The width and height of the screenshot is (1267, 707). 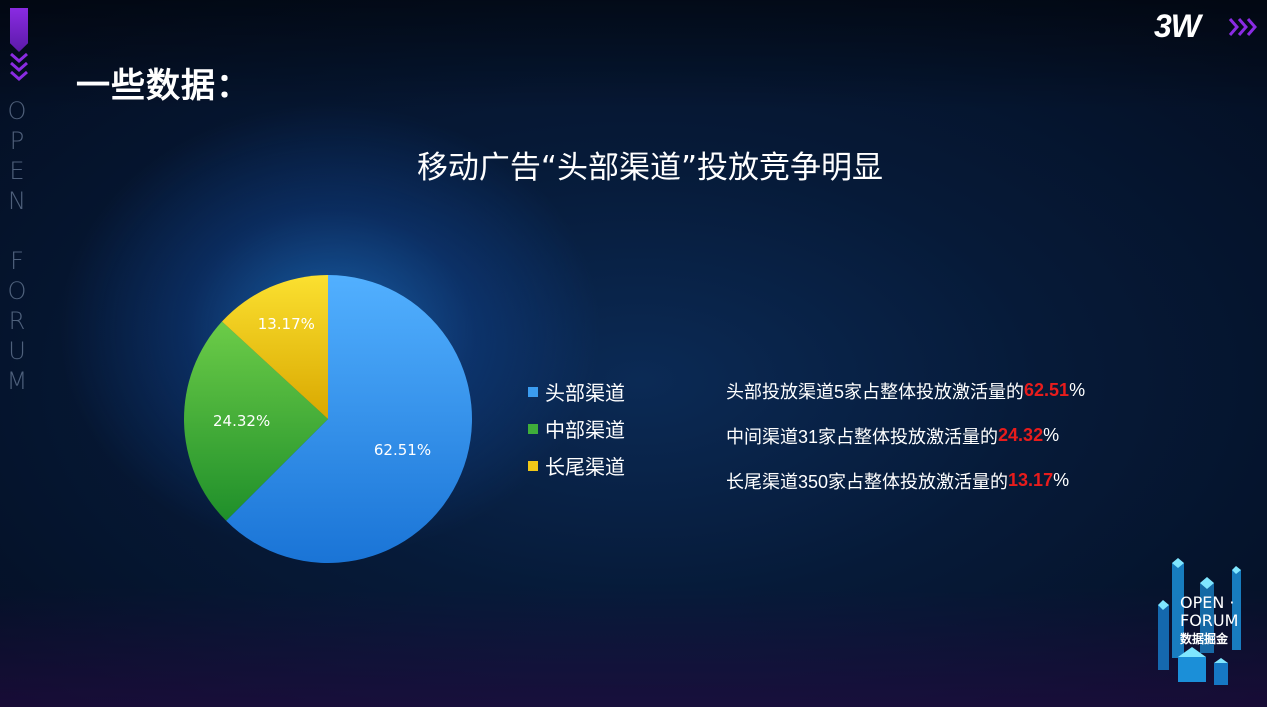 I want to click on chart-legend: 头部渠道中部渠道长尾渠道, so click(x=576, y=428).